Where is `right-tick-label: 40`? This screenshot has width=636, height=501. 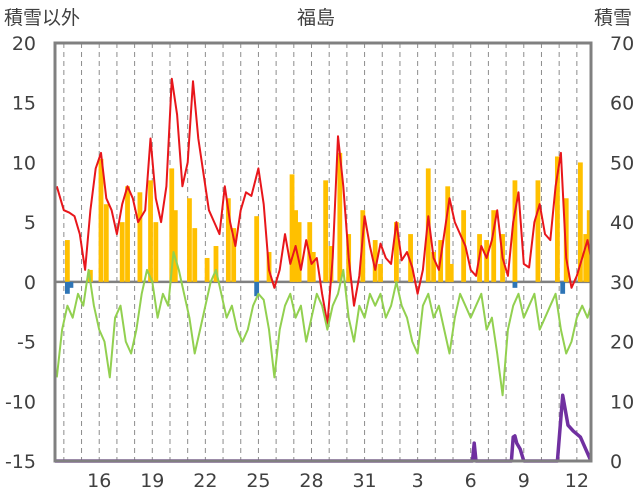
right-tick-label: 40 is located at coordinates (622, 223).